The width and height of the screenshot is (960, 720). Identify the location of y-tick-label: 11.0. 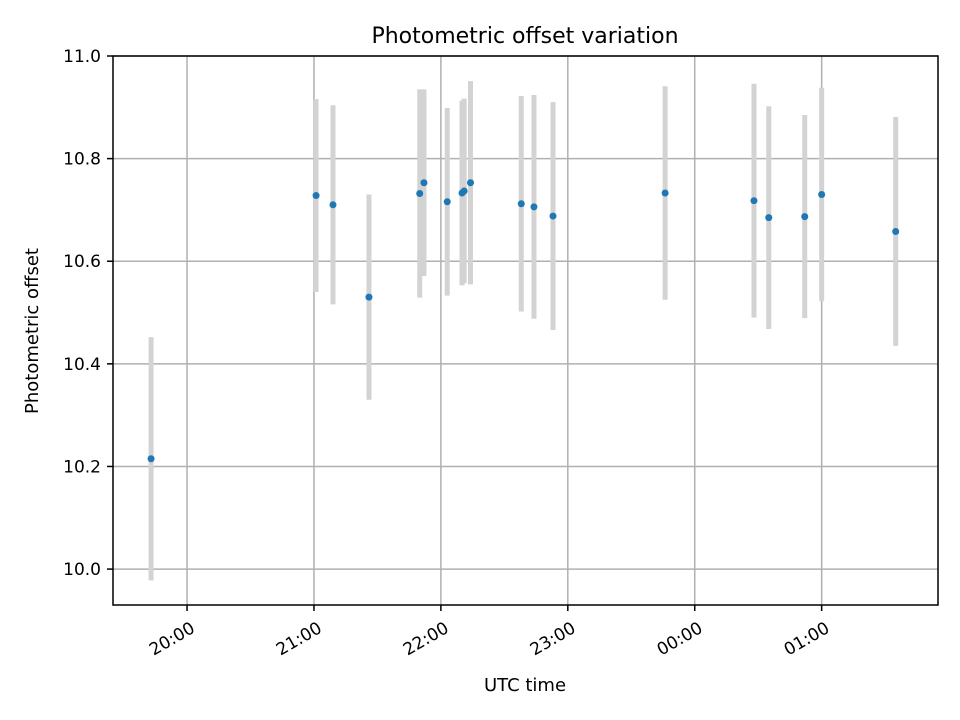
(82, 57).